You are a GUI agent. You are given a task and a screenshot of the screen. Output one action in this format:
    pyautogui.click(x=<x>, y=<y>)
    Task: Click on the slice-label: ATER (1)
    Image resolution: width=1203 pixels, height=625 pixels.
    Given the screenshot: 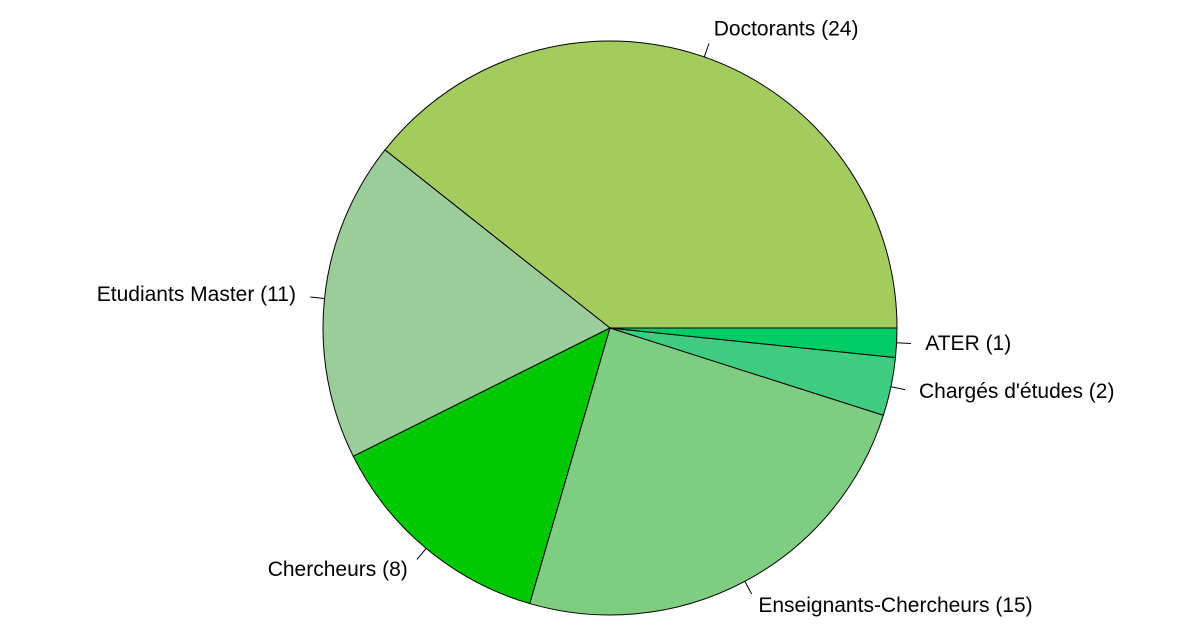 What is the action you would take?
    pyautogui.click(x=968, y=343)
    